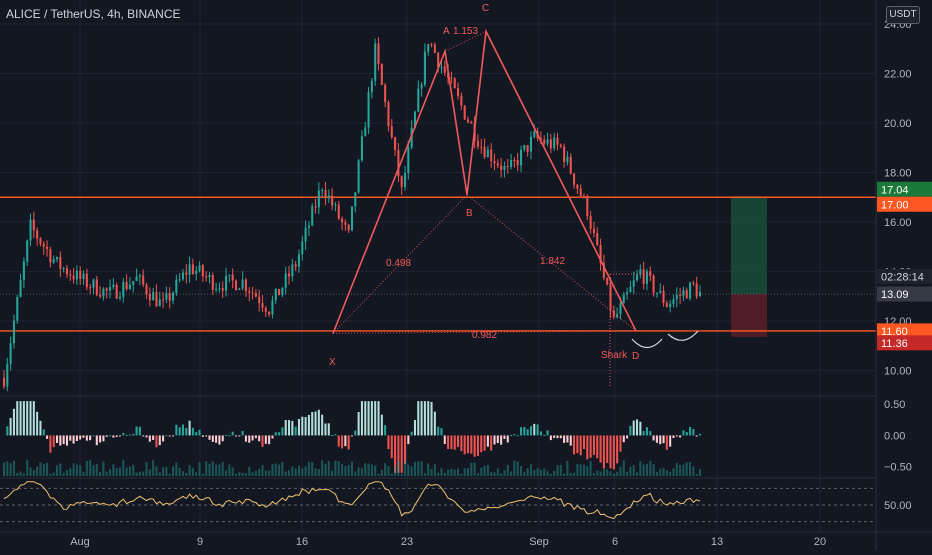 Image resolution: width=932 pixels, height=555 pixels. I want to click on position-zones, so click(749, 266).